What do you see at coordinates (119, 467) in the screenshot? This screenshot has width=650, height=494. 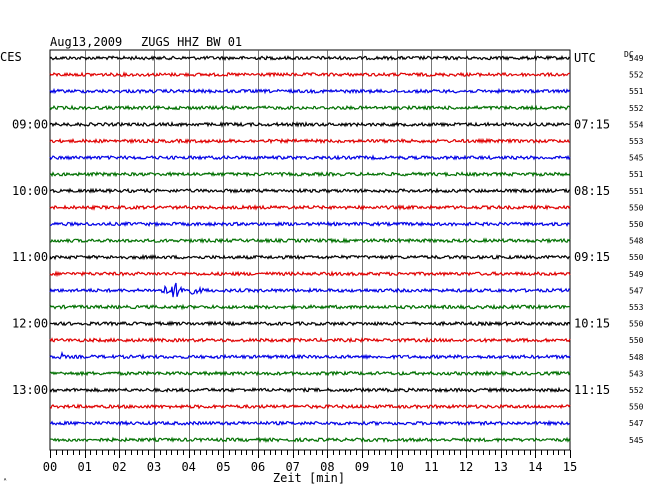 I see `x-tick-label: 02` at bounding box center [119, 467].